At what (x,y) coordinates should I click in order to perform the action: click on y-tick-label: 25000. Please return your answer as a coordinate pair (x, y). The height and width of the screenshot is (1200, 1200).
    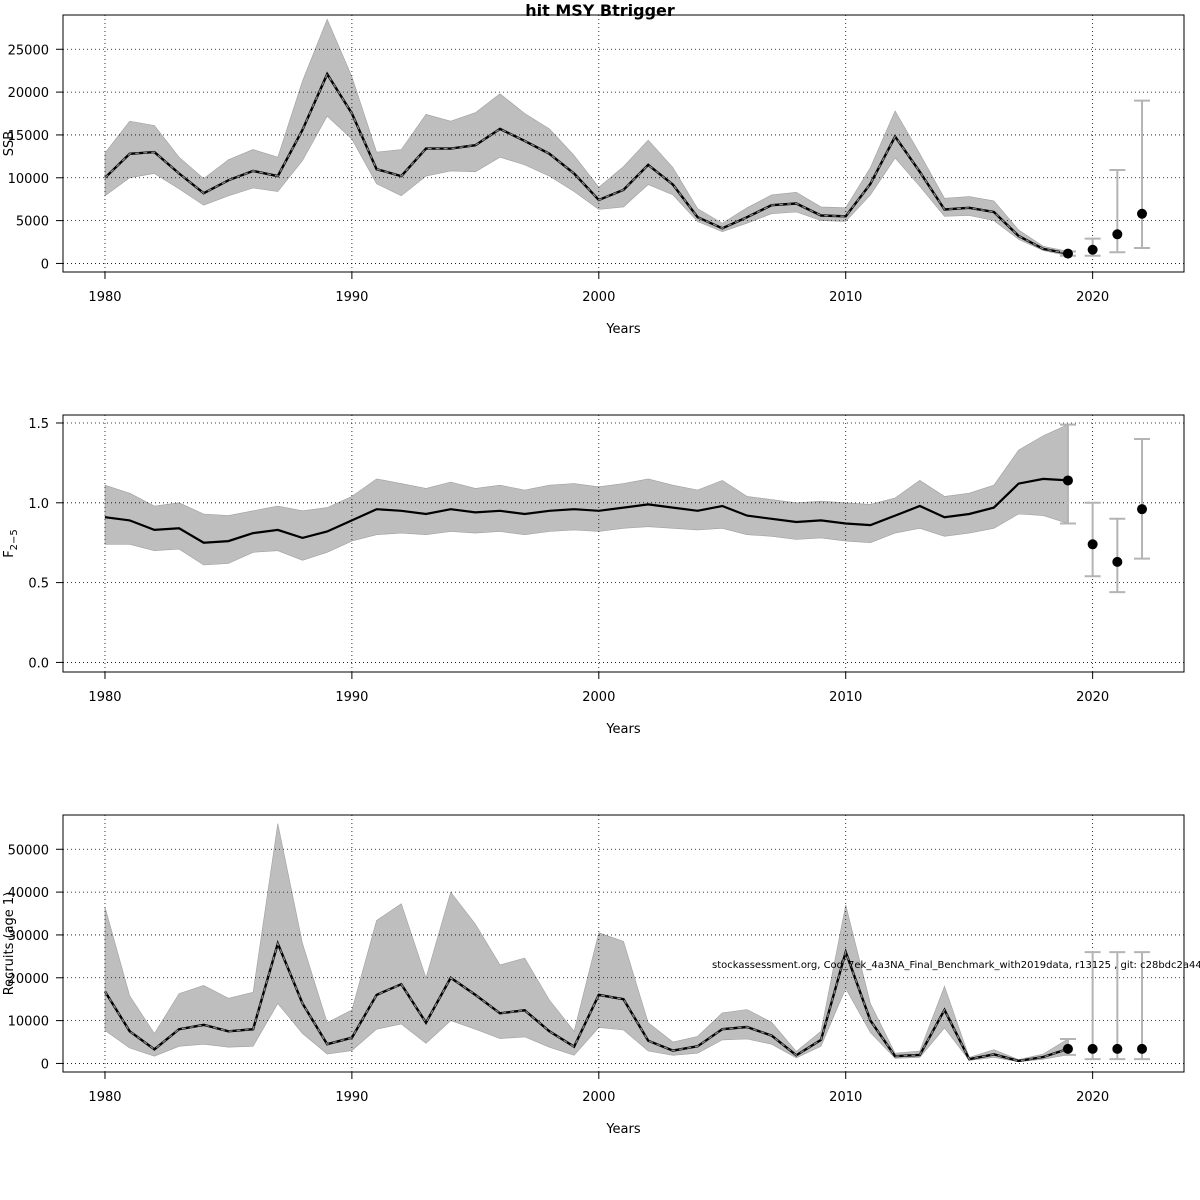
    Looking at the image, I should click on (28, 50).